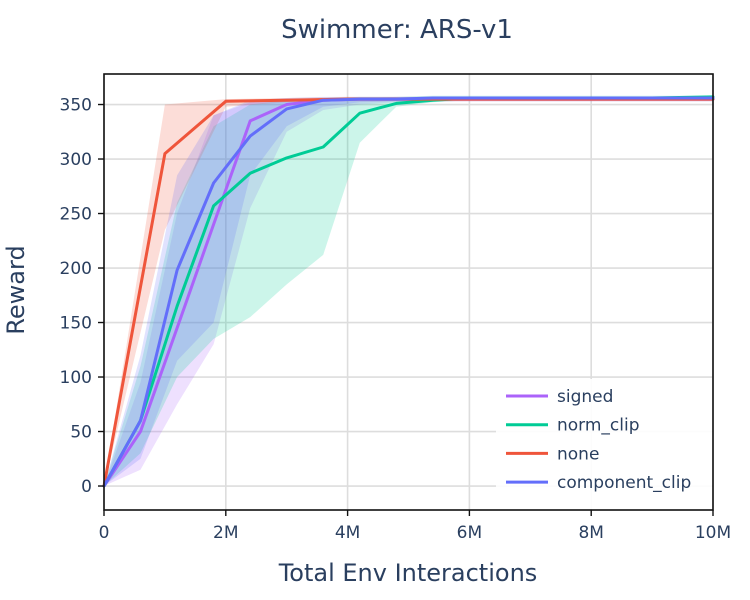 This screenshot has height=600, width=750. Describe the element at coordinates (578, 454) in the screenshot. I see `legend-label: none` at that location.